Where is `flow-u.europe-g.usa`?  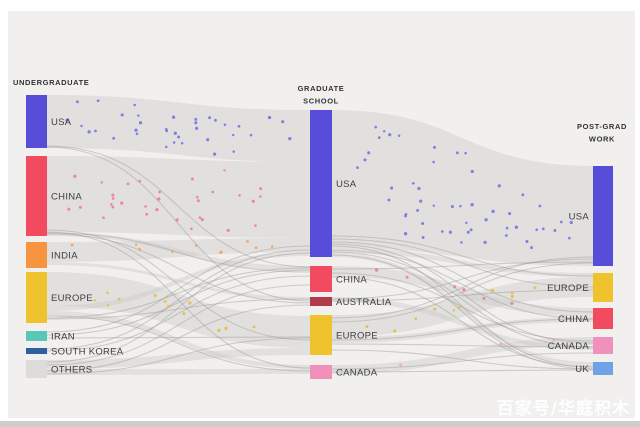
flow-u.europe-g.usa is located at coordinates (178, 281).